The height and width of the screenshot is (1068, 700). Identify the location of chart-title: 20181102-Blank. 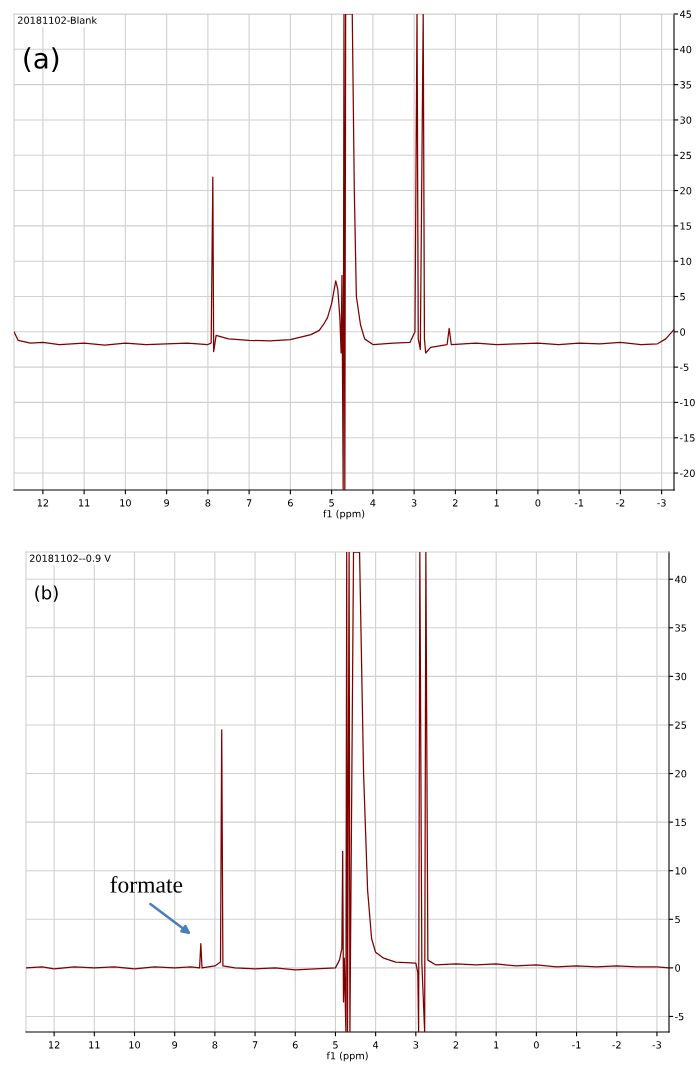
(58, 20).